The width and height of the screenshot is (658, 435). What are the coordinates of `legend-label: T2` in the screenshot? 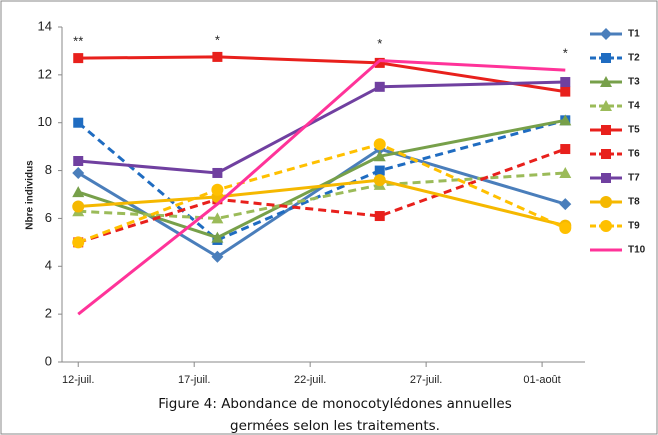 It's located at (634, 58).